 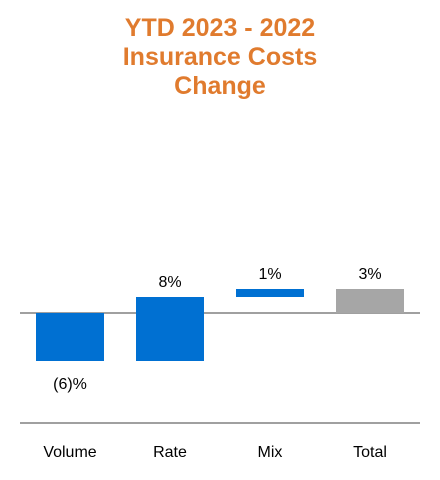 What do you see at coordinates (220, 86) in the screenshot?
I see `chart-title-line-3: Change` at bounding box center [220, 86].